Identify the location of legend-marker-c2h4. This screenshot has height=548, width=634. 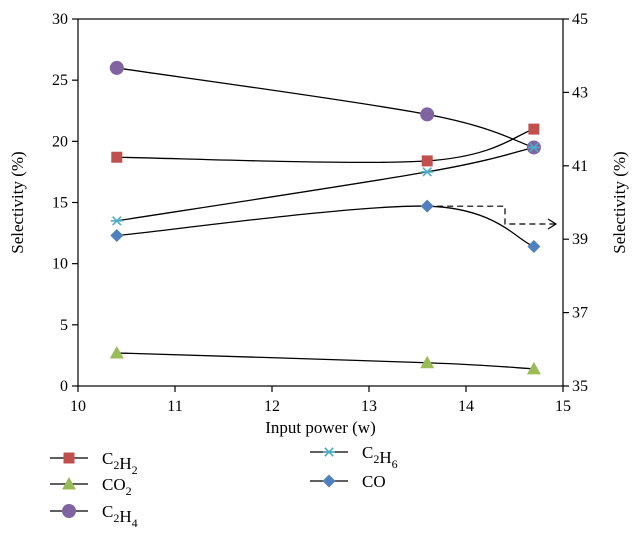
(69, 511).